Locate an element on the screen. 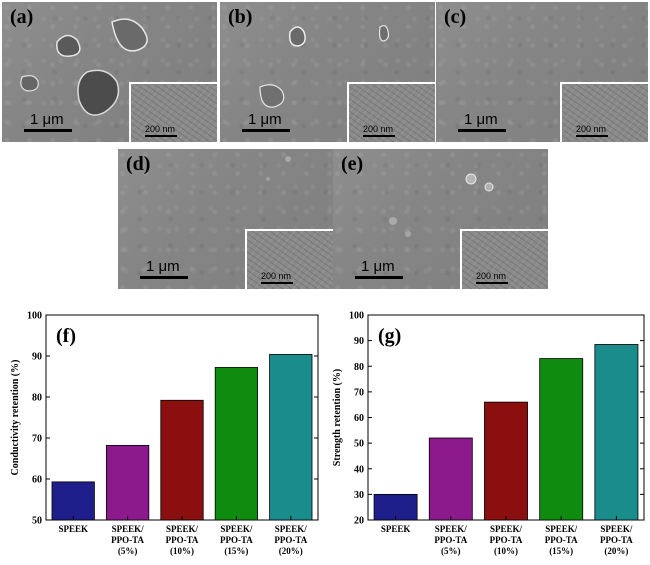 This screenshot has height=565, width=650. x-category-label: (15%) is located at coordinates (236, 551).